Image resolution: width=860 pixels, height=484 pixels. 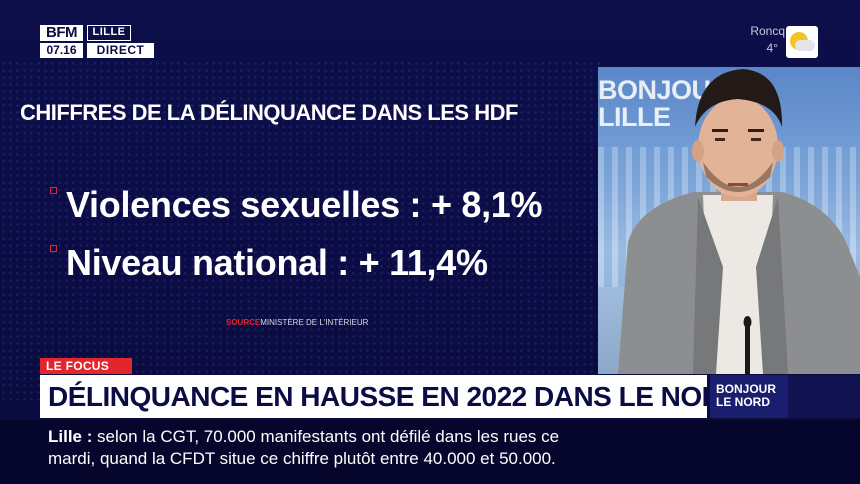 I want to click on weather-city: Roncq, so click(x=767, y=31).